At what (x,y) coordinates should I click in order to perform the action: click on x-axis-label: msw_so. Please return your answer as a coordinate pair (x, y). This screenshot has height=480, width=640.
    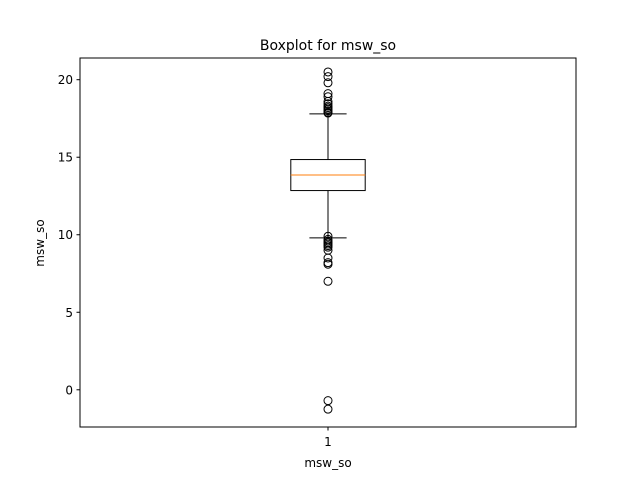
    Looking at the image, I should click on (327, 463).